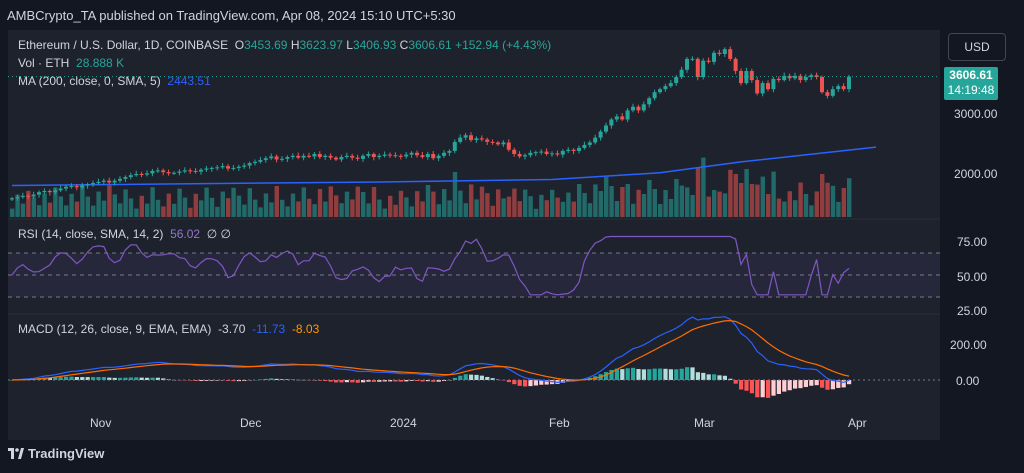  What do you see at coordinates (91, 234) in the screenshot?
I see `rsi-label: RSI (14, close, SMA, 14, 2)` at bounding box center [91, 234].